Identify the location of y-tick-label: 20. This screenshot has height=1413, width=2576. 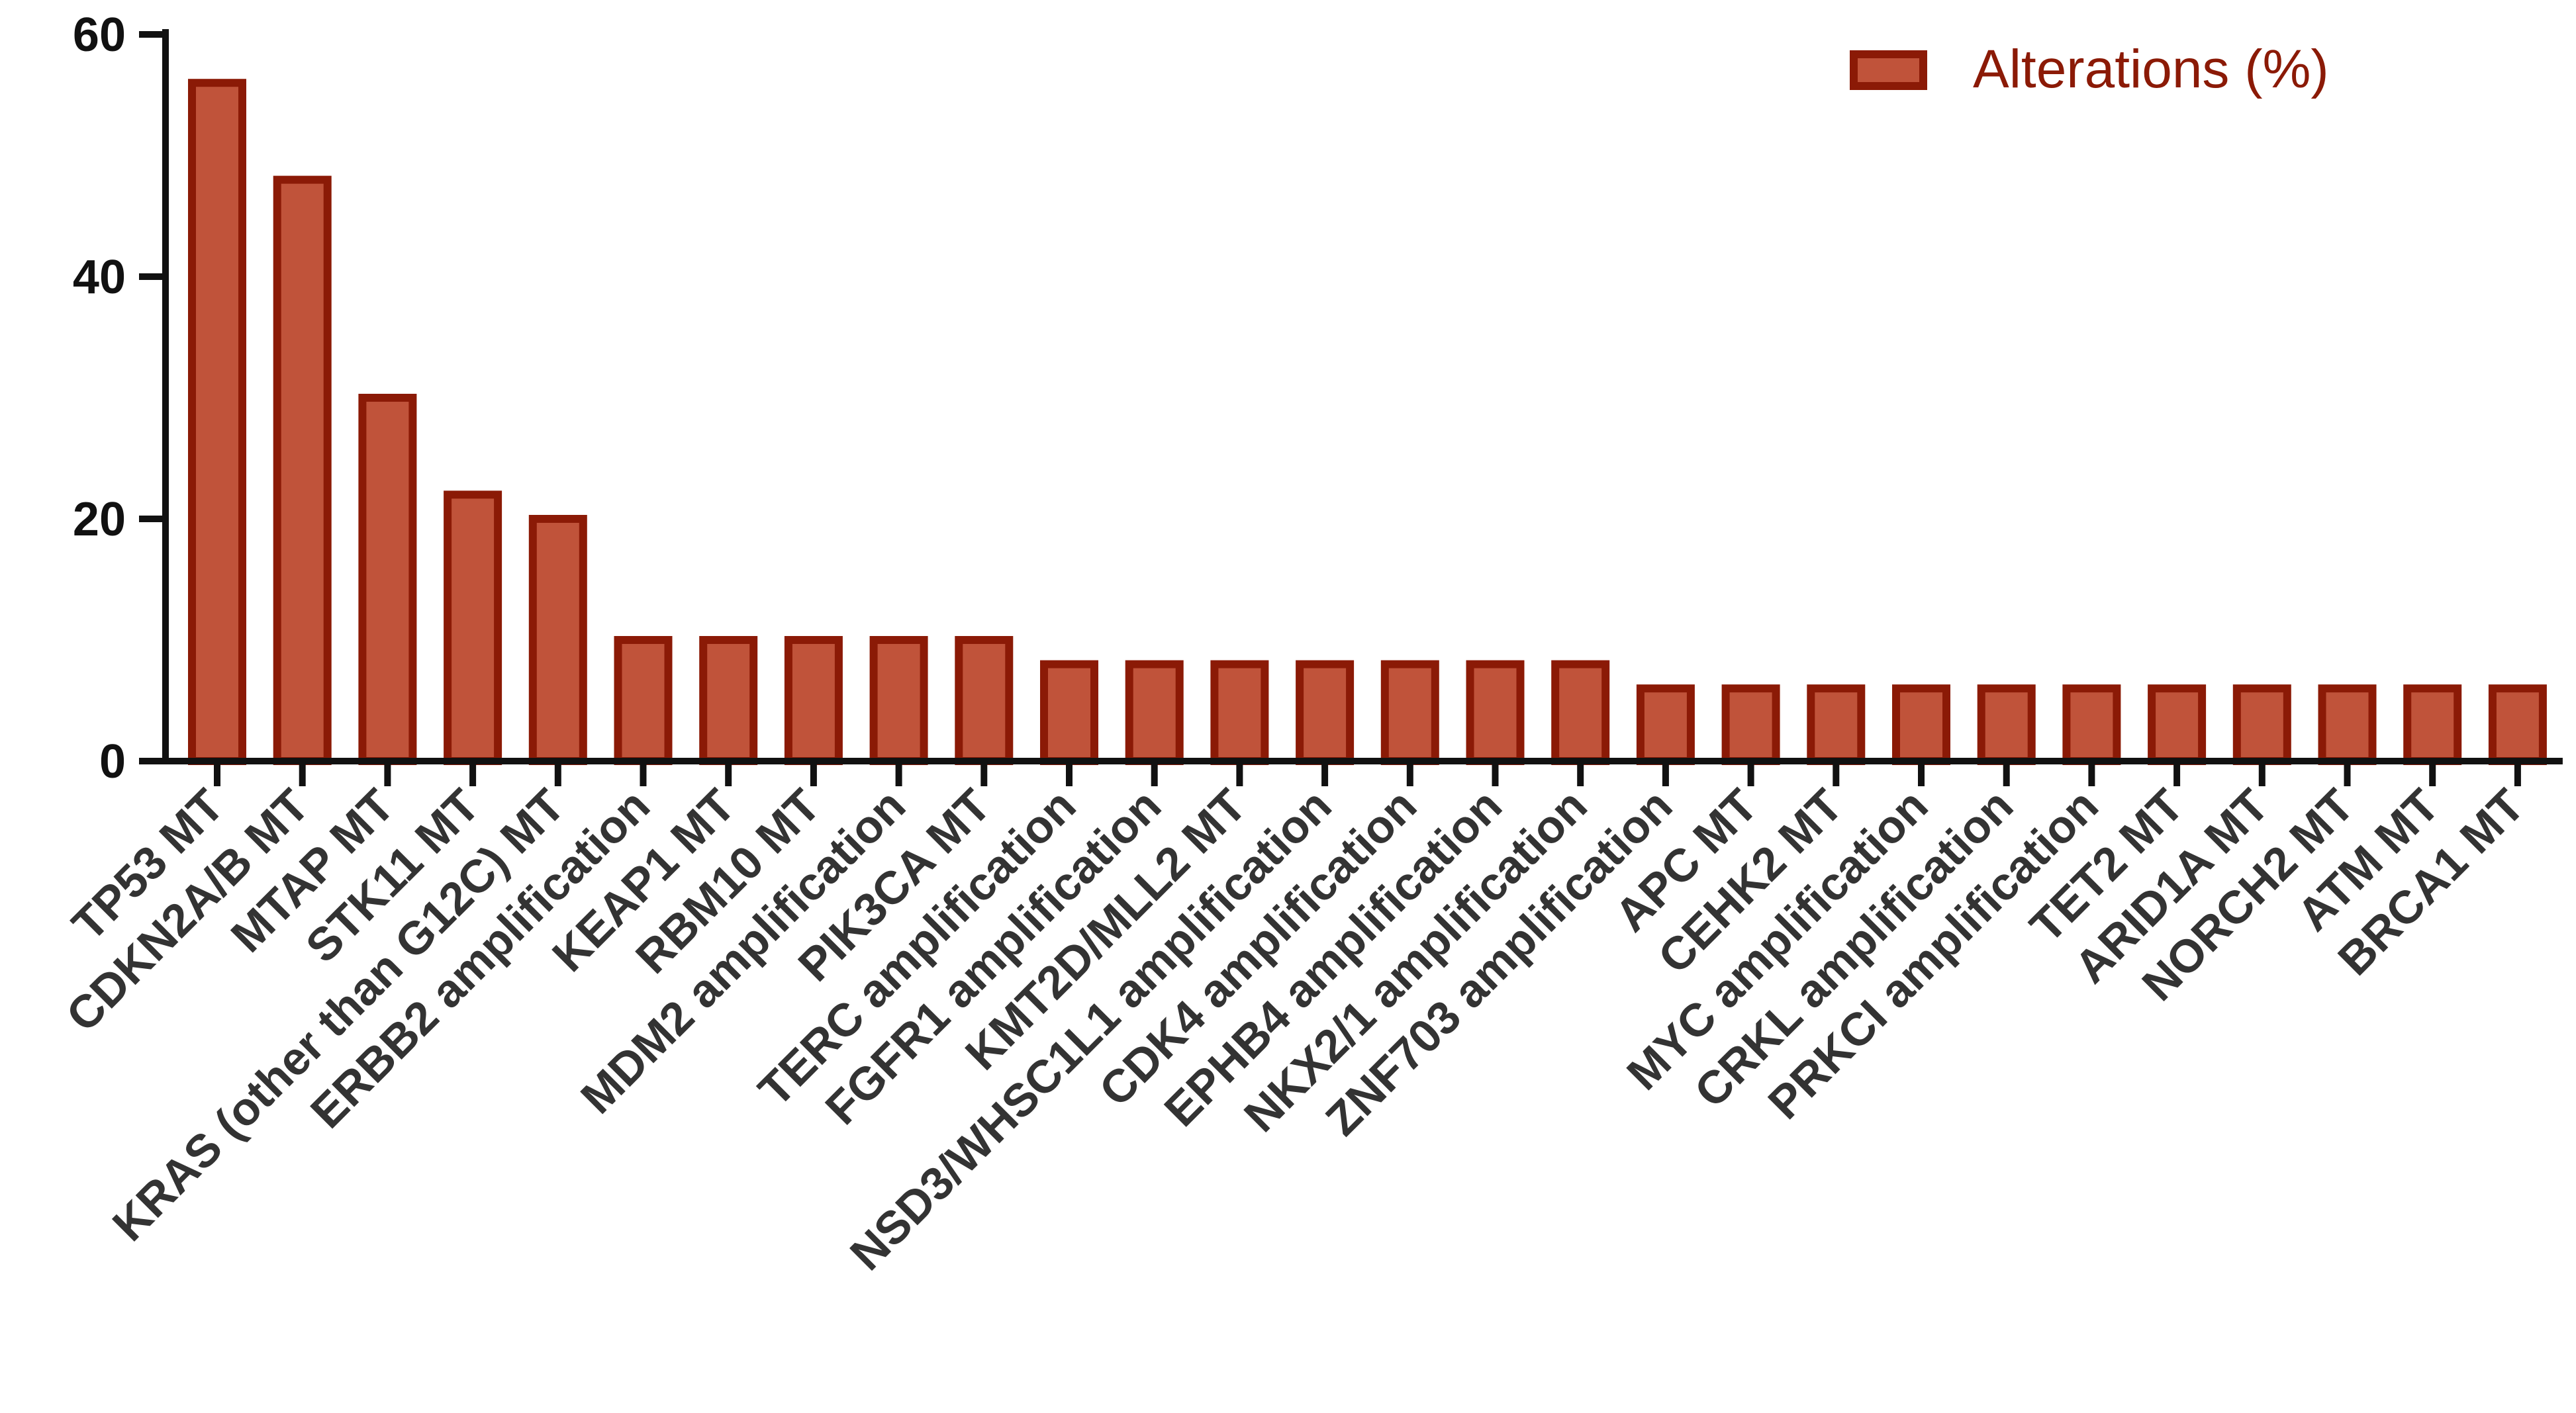
(100, 519).